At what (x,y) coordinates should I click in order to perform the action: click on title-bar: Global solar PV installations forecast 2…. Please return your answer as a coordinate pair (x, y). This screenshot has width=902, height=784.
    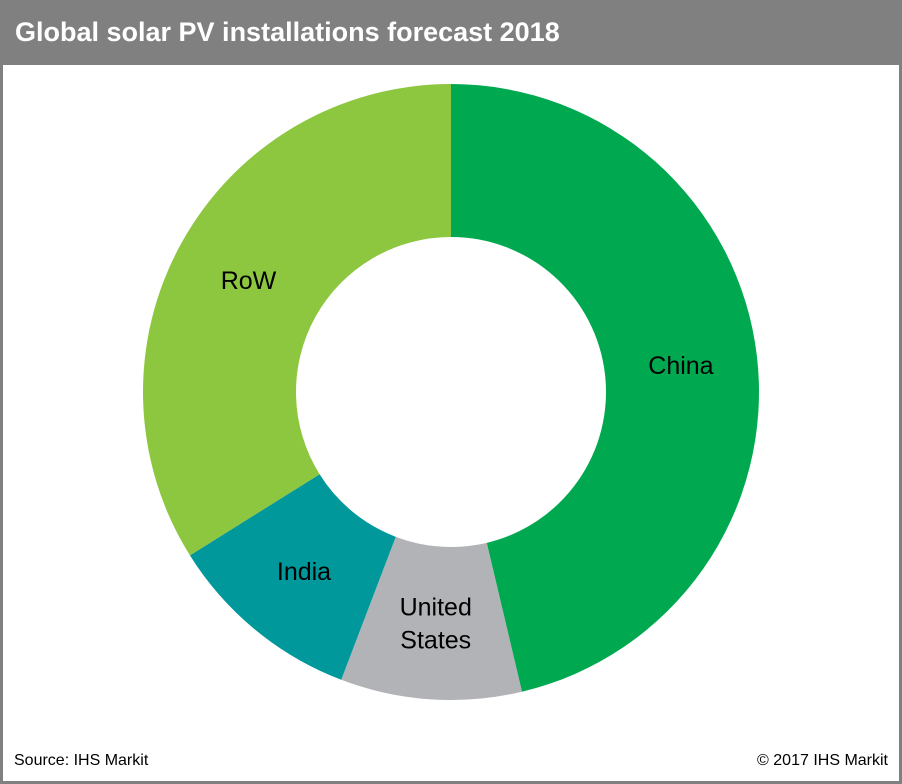
    Looking at the image, I should click on (451, 34).